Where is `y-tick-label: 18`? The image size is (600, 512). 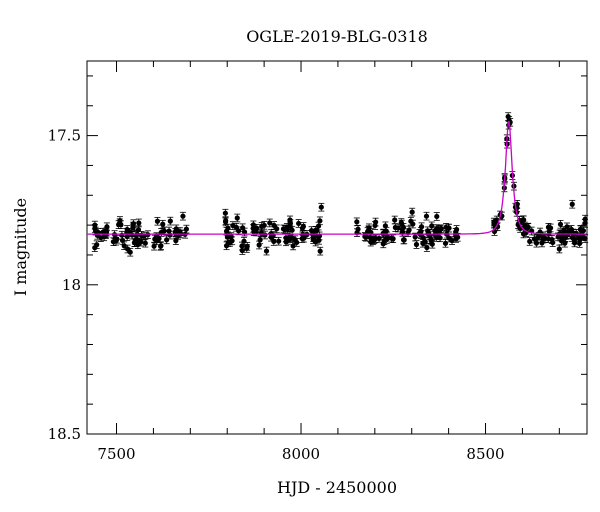
y-tick-label: 18 is located at coordinates (71, 285).